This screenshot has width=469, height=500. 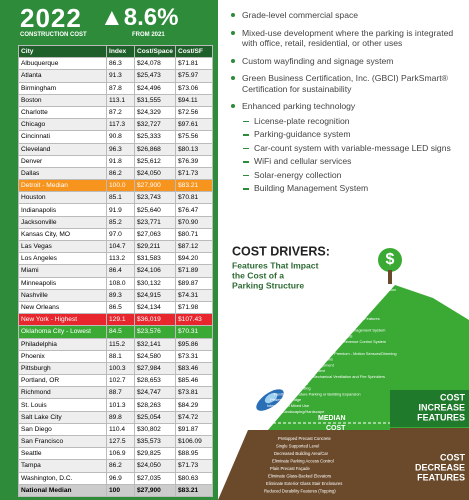 I want to click on table-row: Portland, OR 102.7 $28,653 $85.46, so click(x=115, y=381).